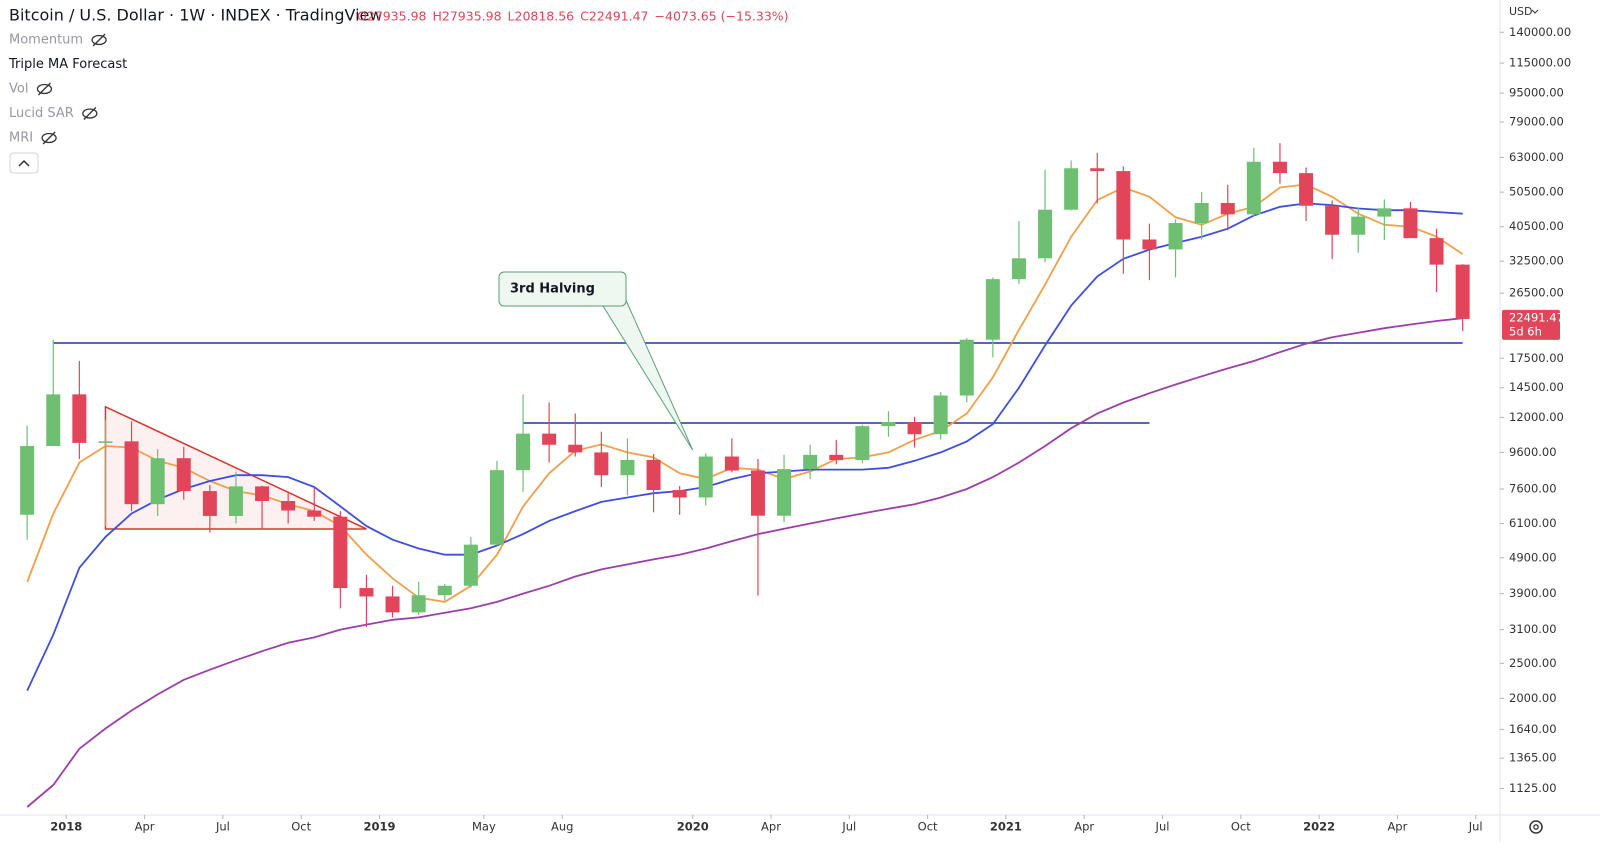 Image resolution: width=1600 pixels, height=859 pixels. What do you see at coordinates (1006, 827) in the screenshot?
I see `x-tick-label: 2021` at bounding box center [1006, 827].